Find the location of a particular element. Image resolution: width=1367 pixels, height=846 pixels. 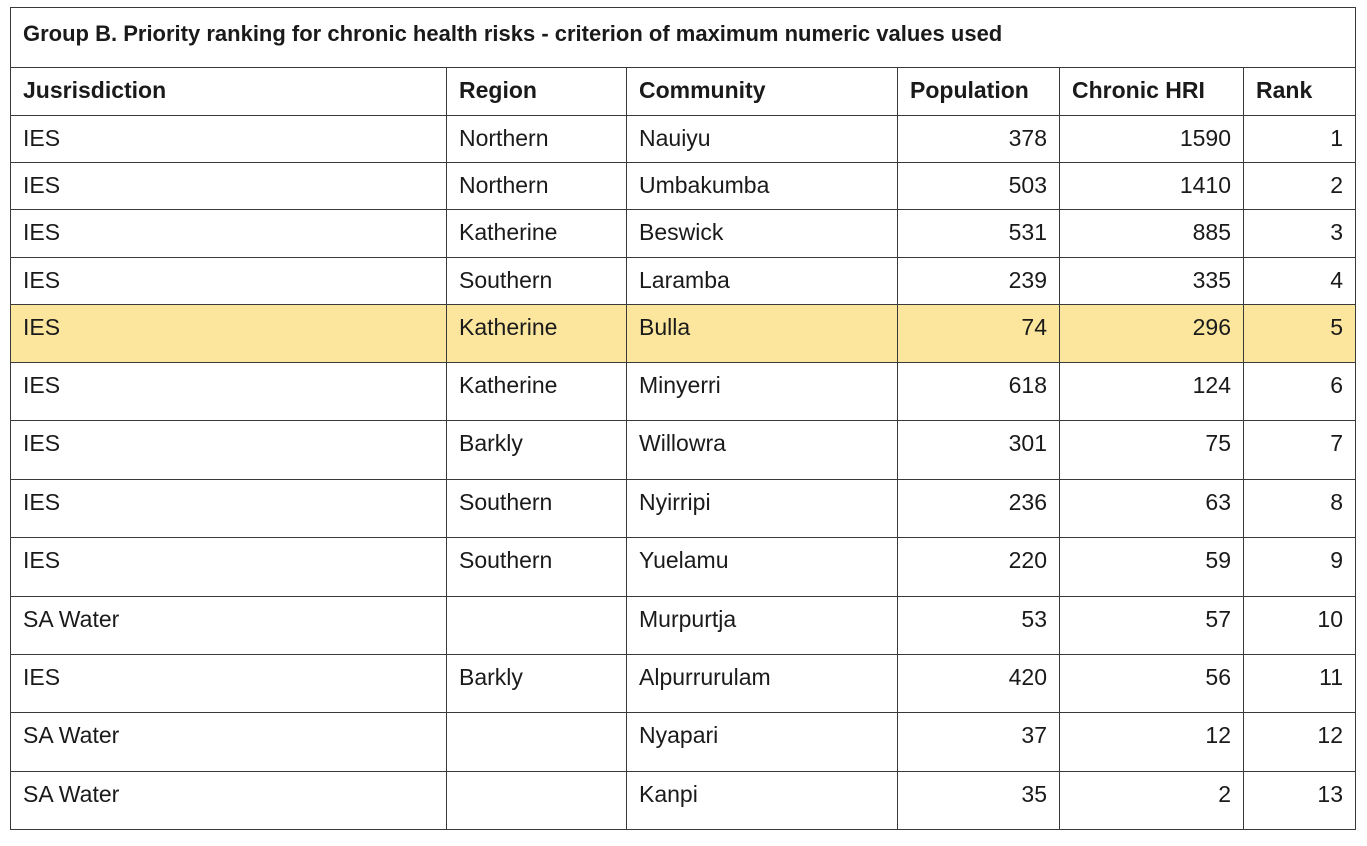

cell-rank: 3 is located at coordinates (1299, 233).